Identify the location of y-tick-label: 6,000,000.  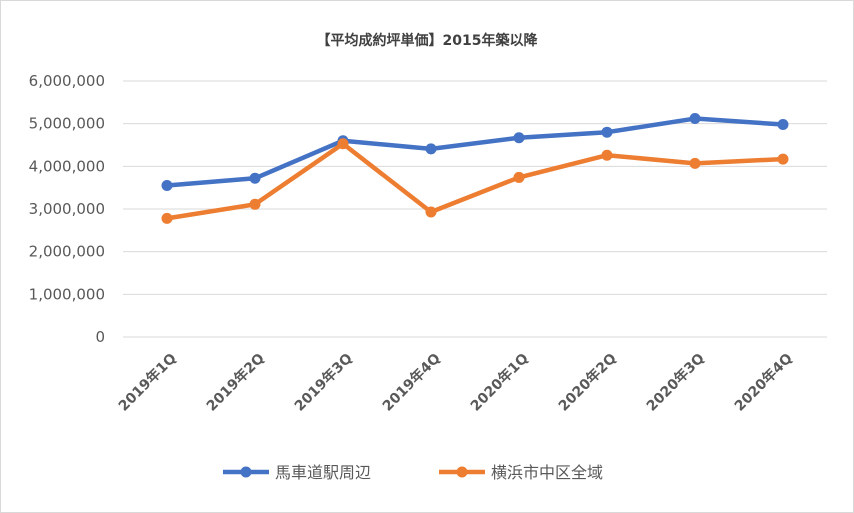
(67, 81).